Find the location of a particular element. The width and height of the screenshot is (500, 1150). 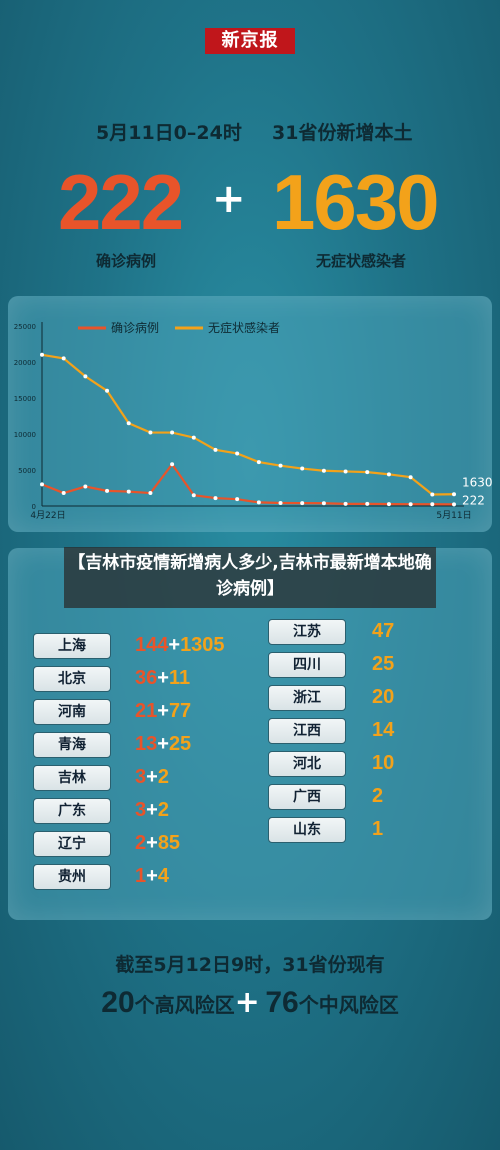

province-value: 20 is located at coordinates (383, 697).